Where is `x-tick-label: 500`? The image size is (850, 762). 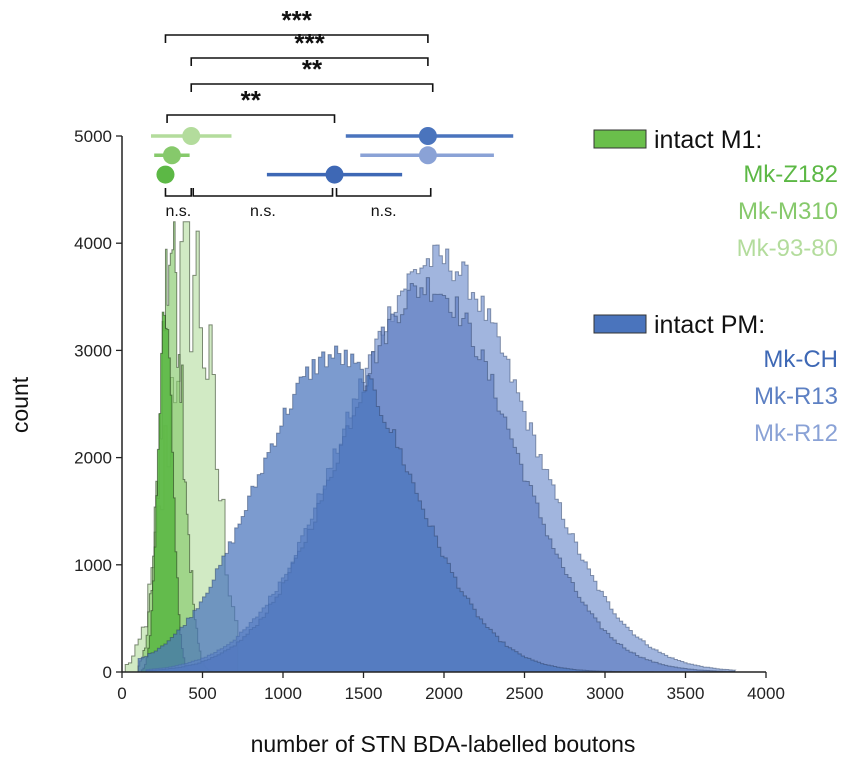
x-tick-label: 500 is located at coordinates (202, 693).